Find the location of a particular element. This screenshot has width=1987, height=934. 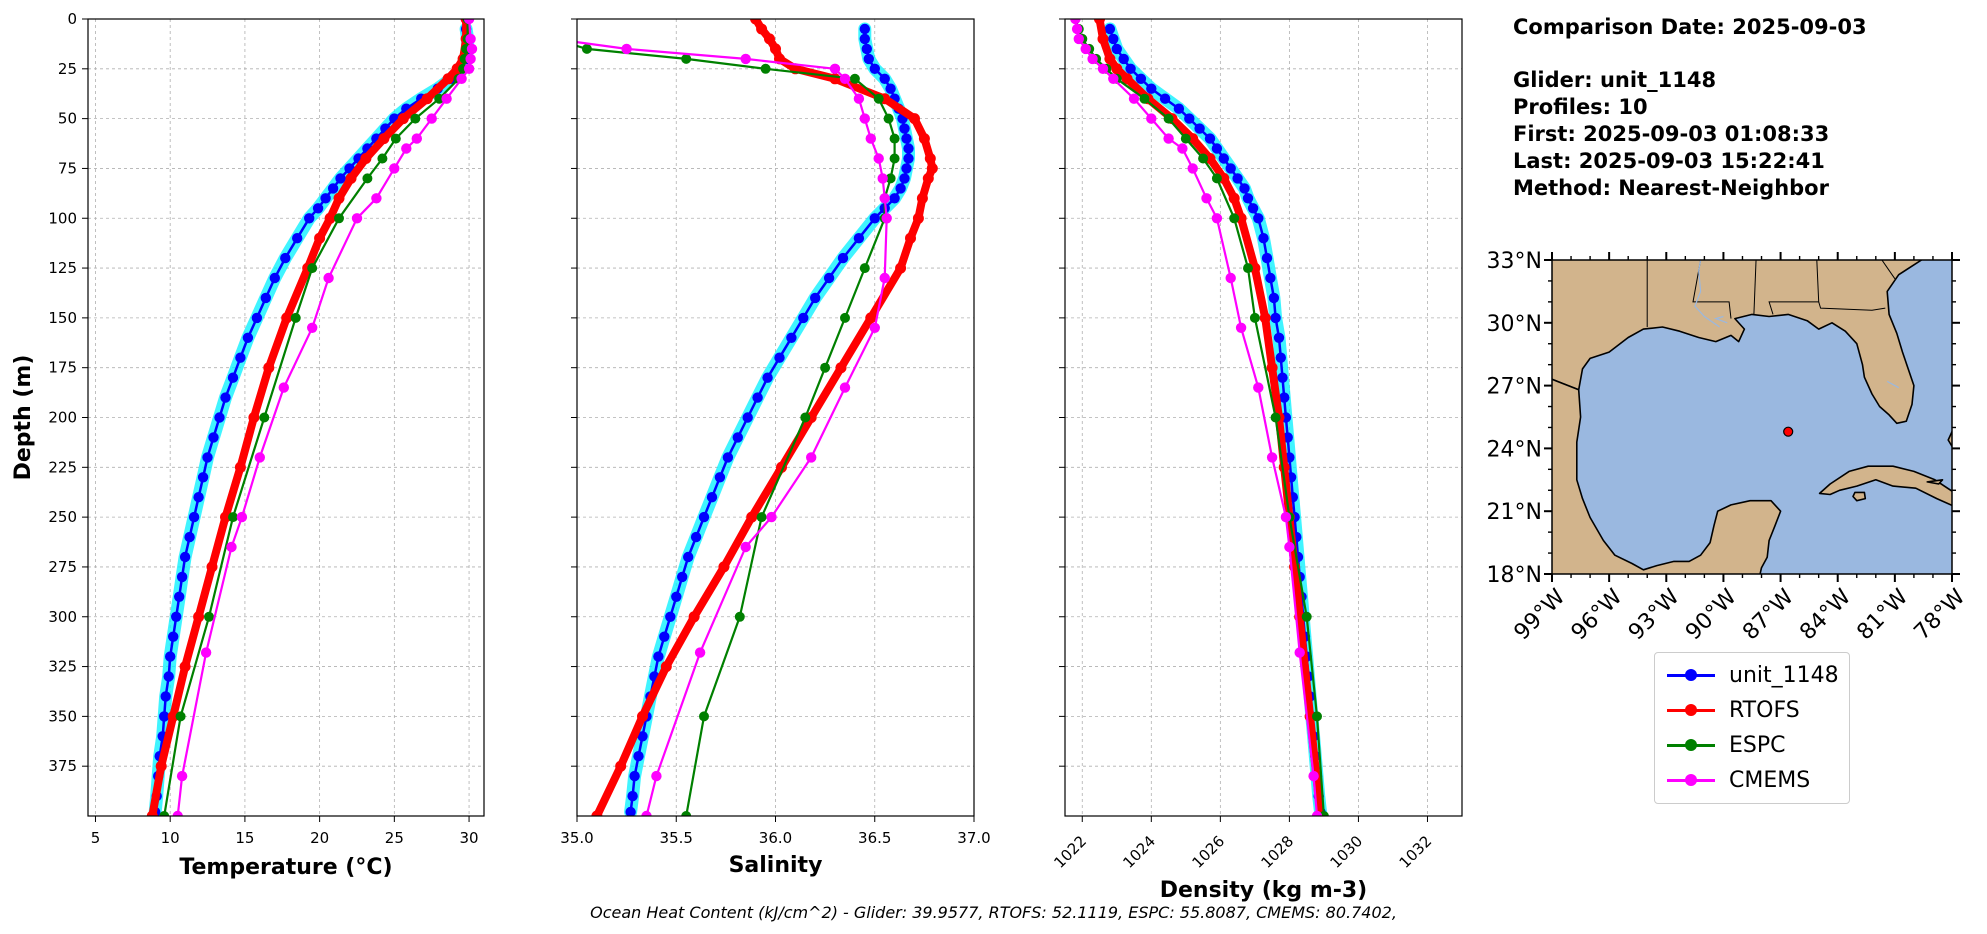

y-tick-label: 100 is located at coordinates (62, 218).